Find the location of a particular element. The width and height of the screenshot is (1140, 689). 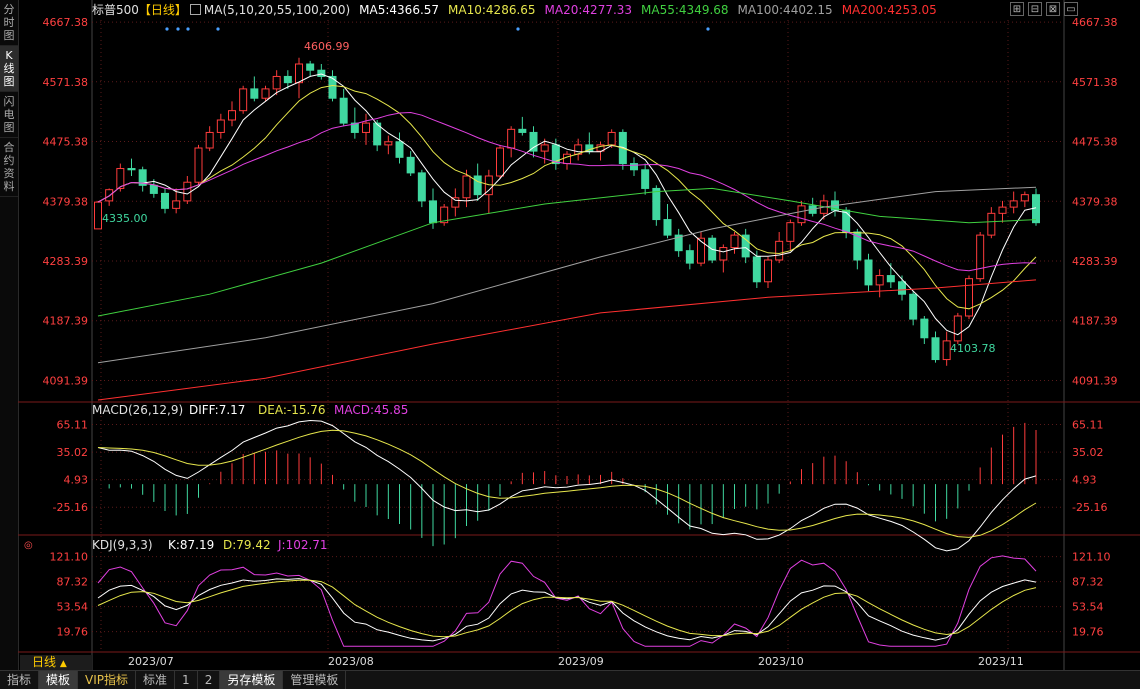

kdj-tick-right: 53.54 is located at coordinates (1088, 607).